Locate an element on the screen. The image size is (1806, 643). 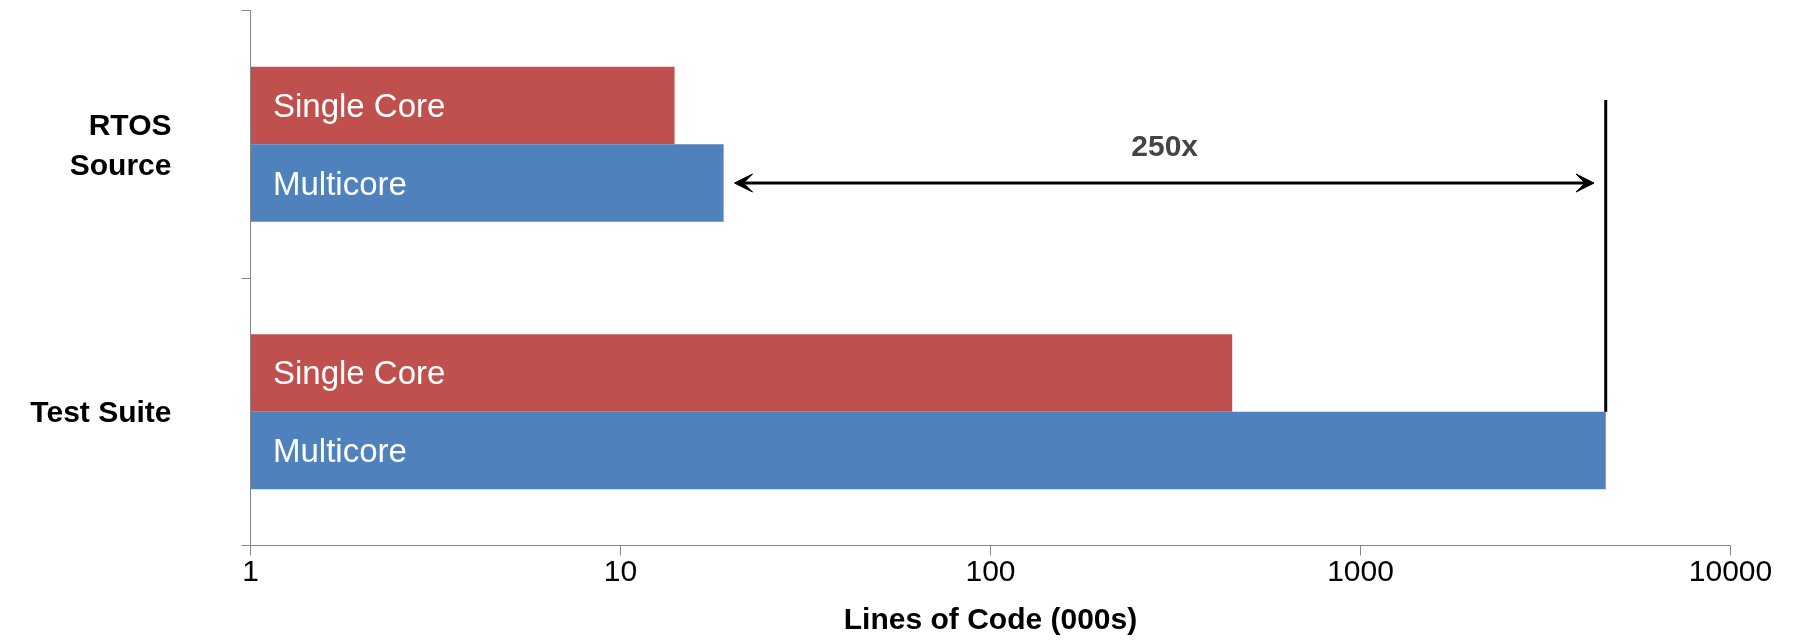
x-tick-label: 1 is located at coordinates (250, 570).